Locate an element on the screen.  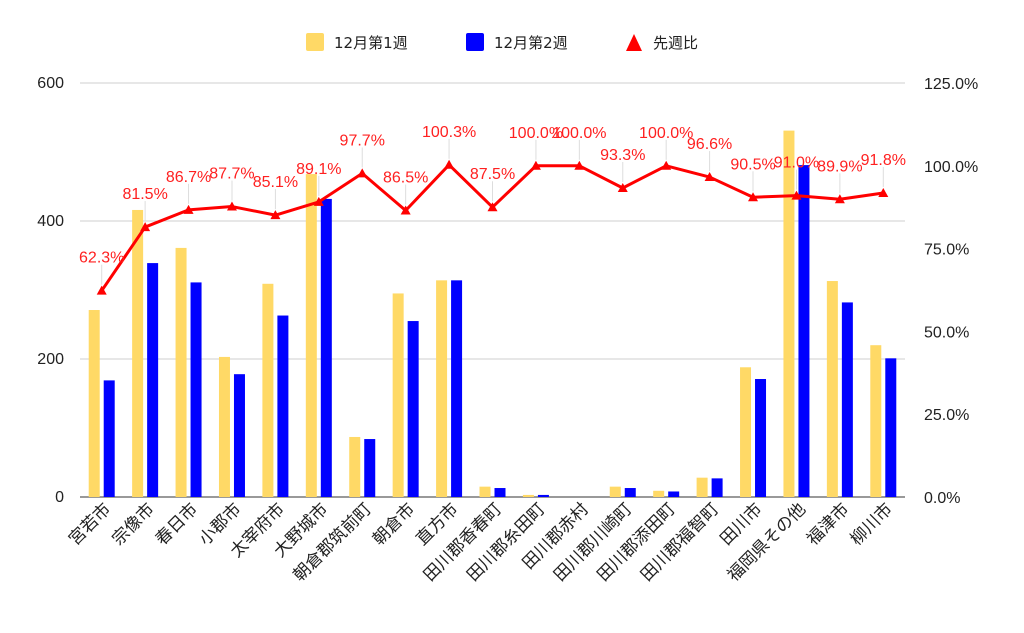
legend-label: 12月第1週 is located at coordinates (371, 43).